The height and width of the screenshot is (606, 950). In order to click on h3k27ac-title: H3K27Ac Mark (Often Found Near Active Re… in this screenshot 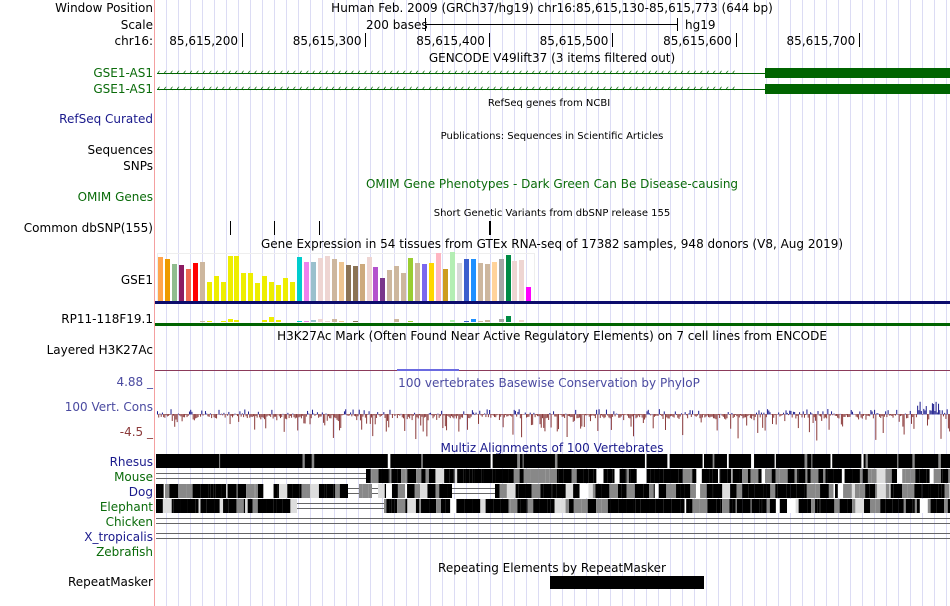, I will do `click(552, 336)`.